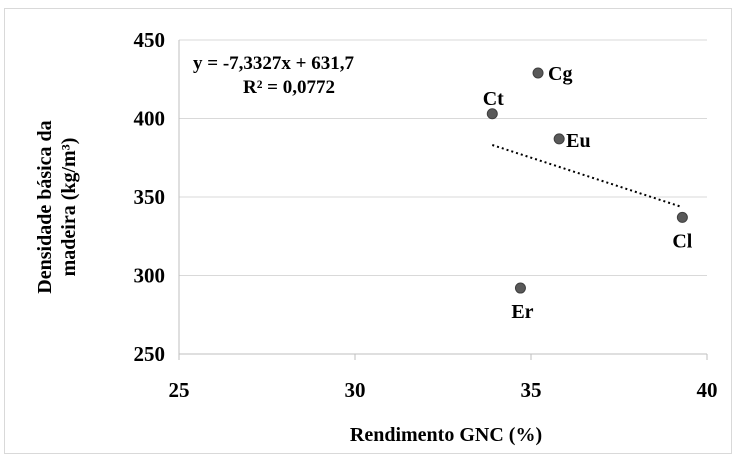 The height and width of the screenshot is (459, 737). What do you see at coordinates (150, 119) in the screenshot?
I see `y-tick-label: 400` at bounding box center [150, 119].